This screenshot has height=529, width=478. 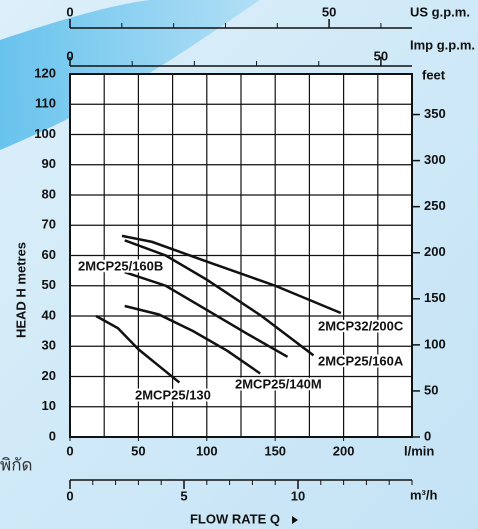 What do you see at coordinates (120, 265) in the screenshot?
I see `curve-label: 2MCP25/160B` at bounding box center [120, 265].